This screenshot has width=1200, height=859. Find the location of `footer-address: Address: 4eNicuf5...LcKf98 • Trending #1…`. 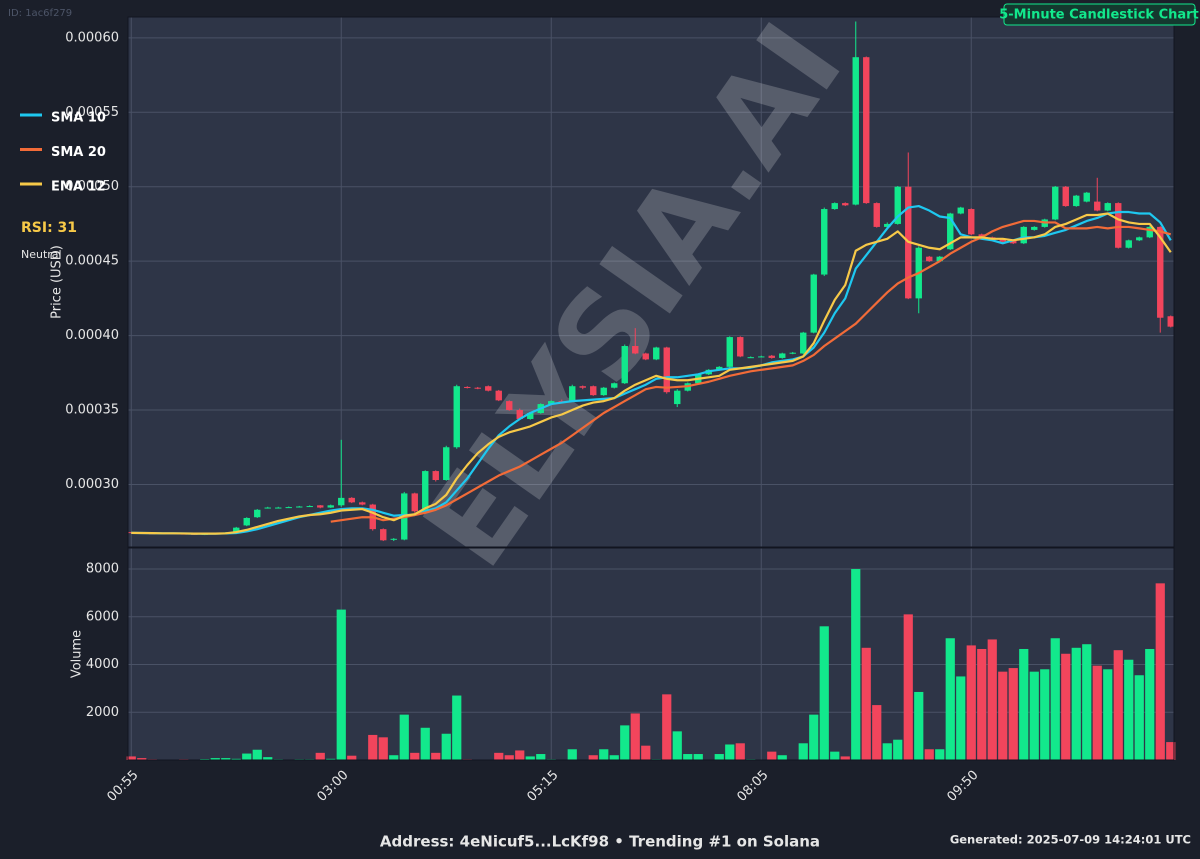

footer-address: Address: 4eNicuf5...LcKf98 • Trending #1… is located at coordinates (600, 842).